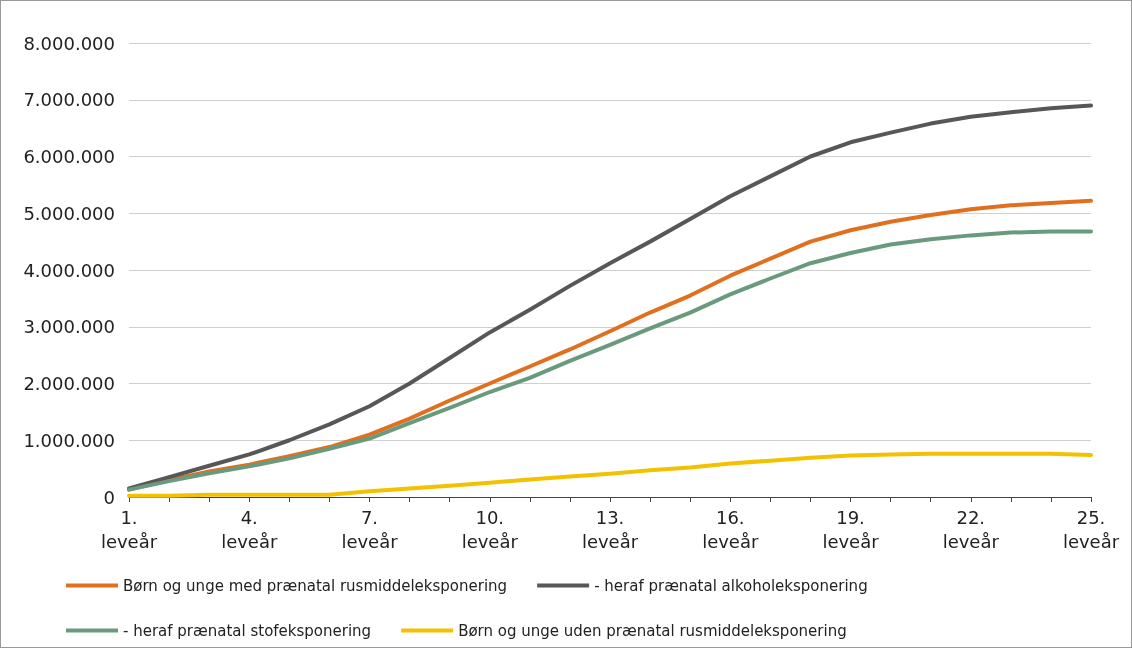 This screenshot has width=1132, height=648. What do you see at coordinates (652, 630) in the screenshot?
I see `legend-label: Børn og unge uden prænatal rusmiddeleksponering` at bounding box center [652, 630].